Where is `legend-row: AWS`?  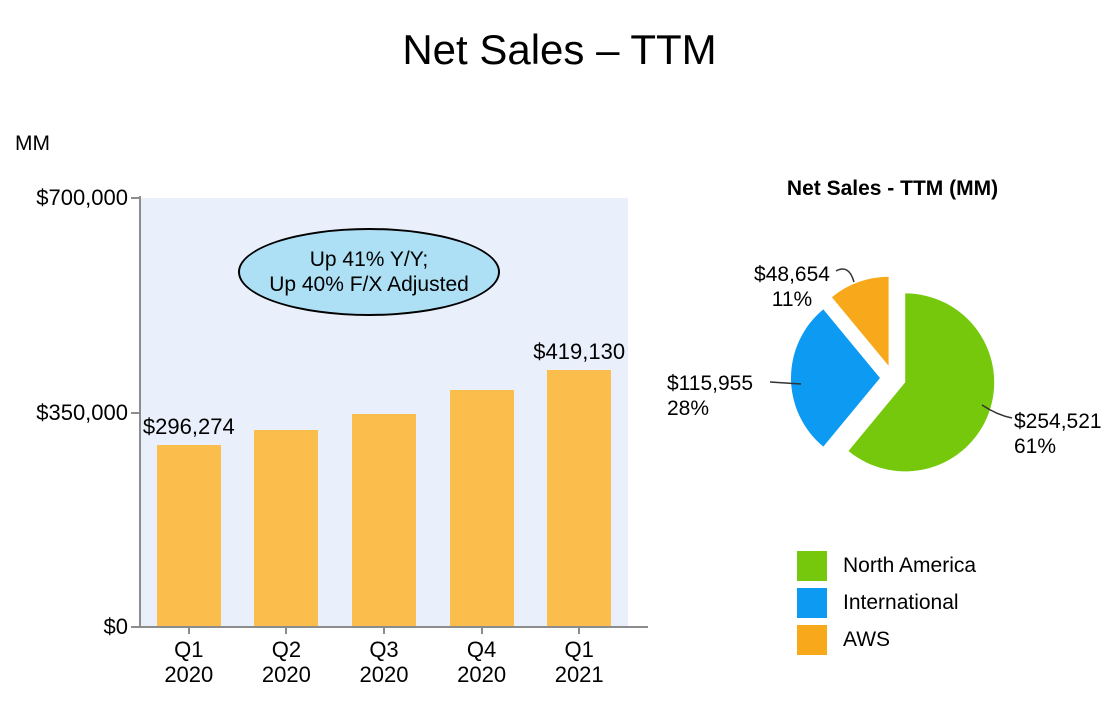 legend-row: AWS is located at coordinates (886, 640).